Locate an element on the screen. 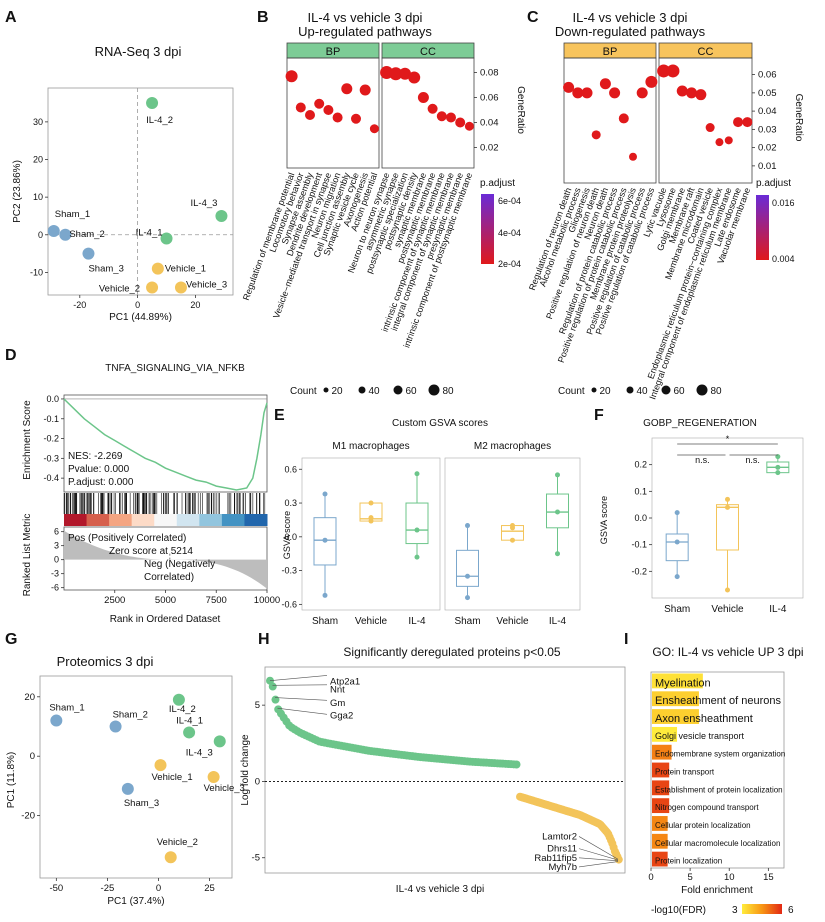  panel-letter-C: C is located at coordinates (533, 17).